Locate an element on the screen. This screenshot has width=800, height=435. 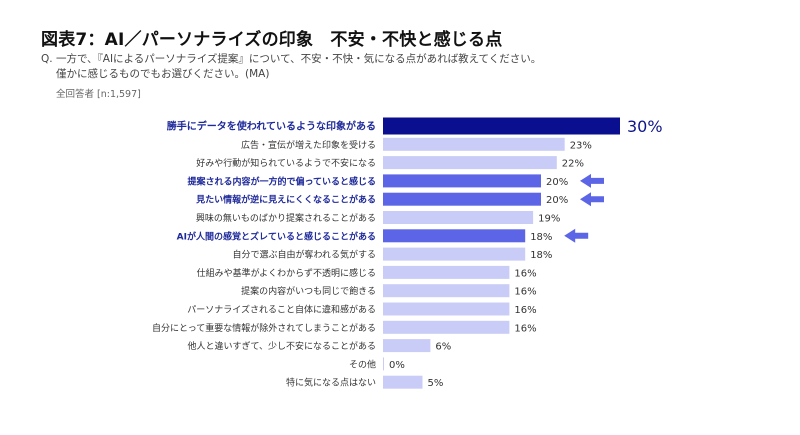
category-label: 他人と違いすぎて、少し不安になることがある is located at coordinates (281, 346).